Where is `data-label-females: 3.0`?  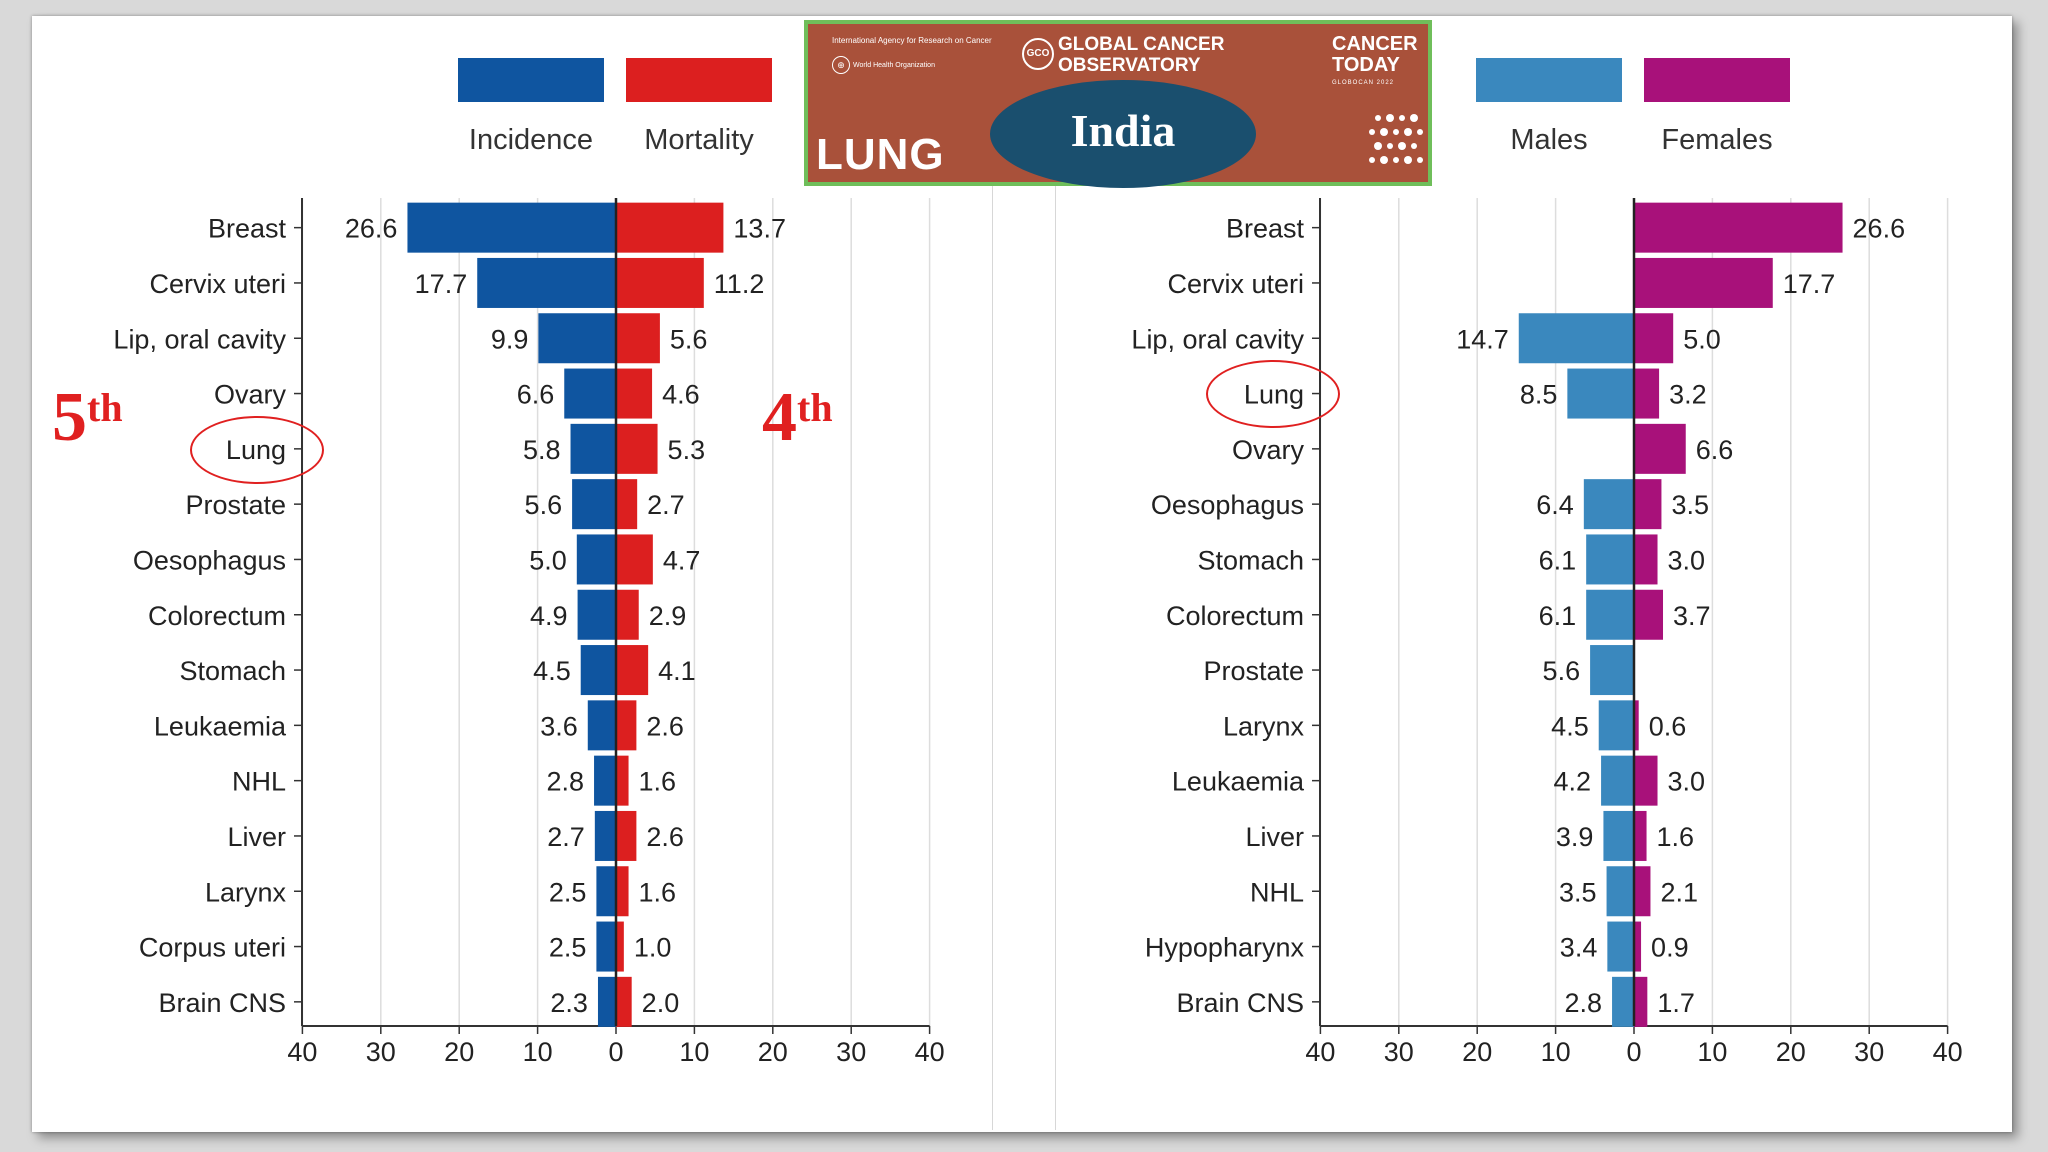
data-label-females: 3.0 is located at coordinates (1687, 560).